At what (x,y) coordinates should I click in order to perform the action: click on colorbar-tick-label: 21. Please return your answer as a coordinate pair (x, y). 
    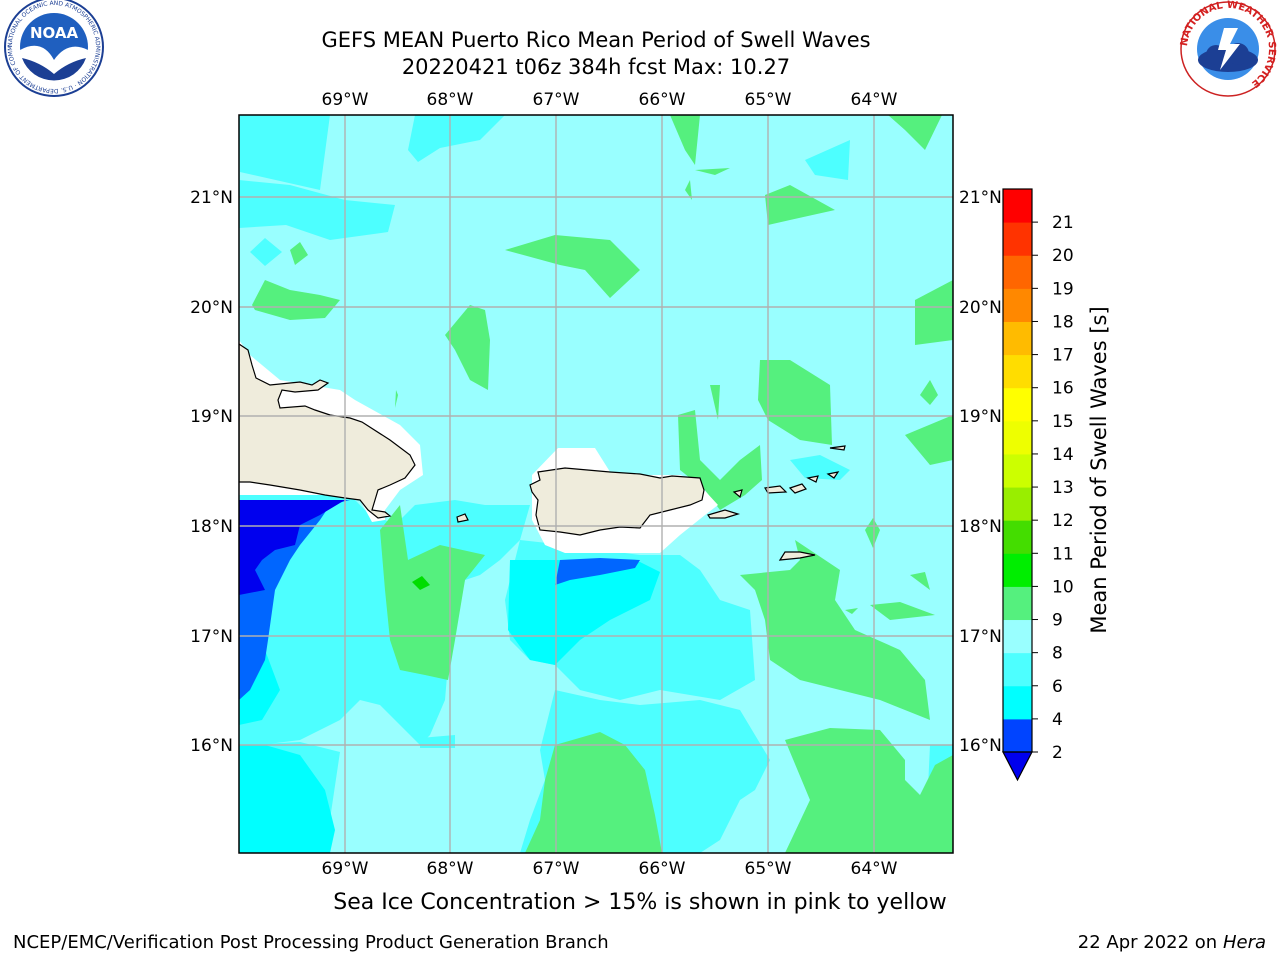
    Looking at the image, I should click on (1063, 223).